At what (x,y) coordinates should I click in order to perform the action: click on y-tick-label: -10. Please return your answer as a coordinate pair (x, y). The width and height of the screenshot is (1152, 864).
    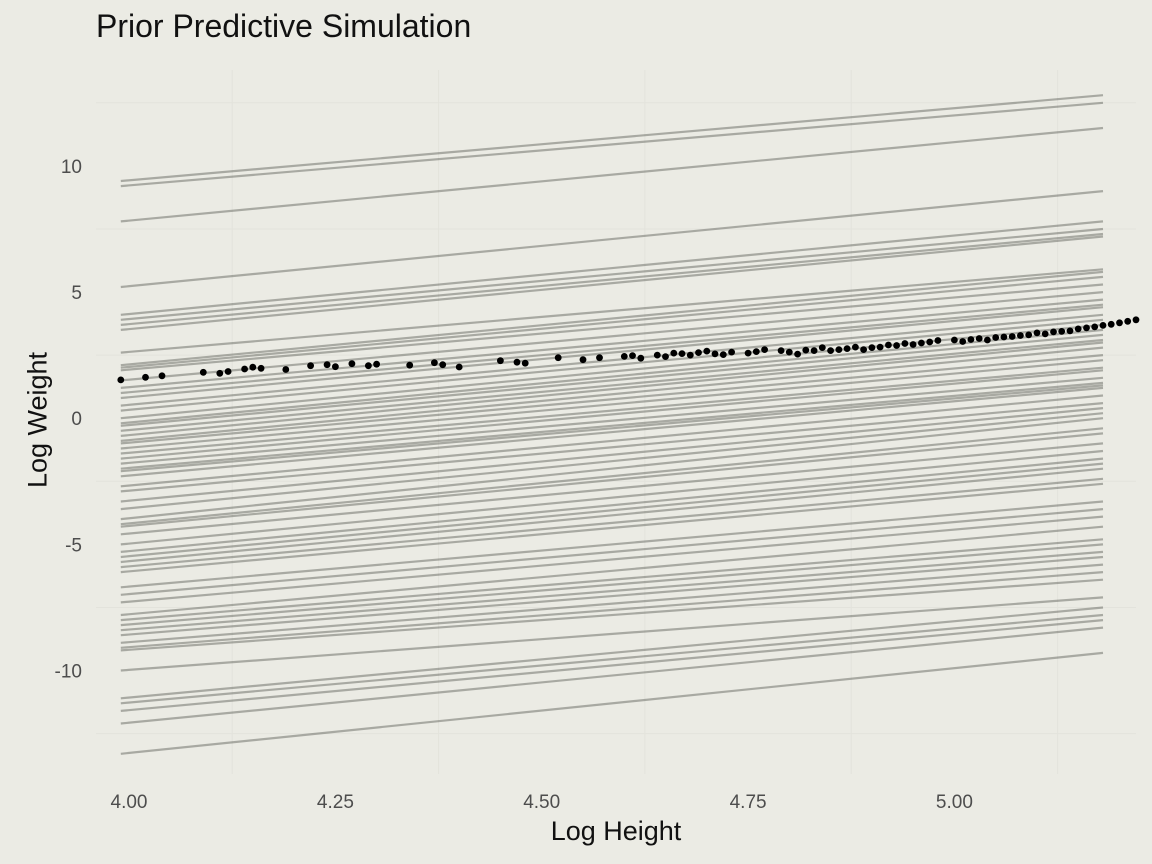
    Looking at the image, I should click on (68, 672).